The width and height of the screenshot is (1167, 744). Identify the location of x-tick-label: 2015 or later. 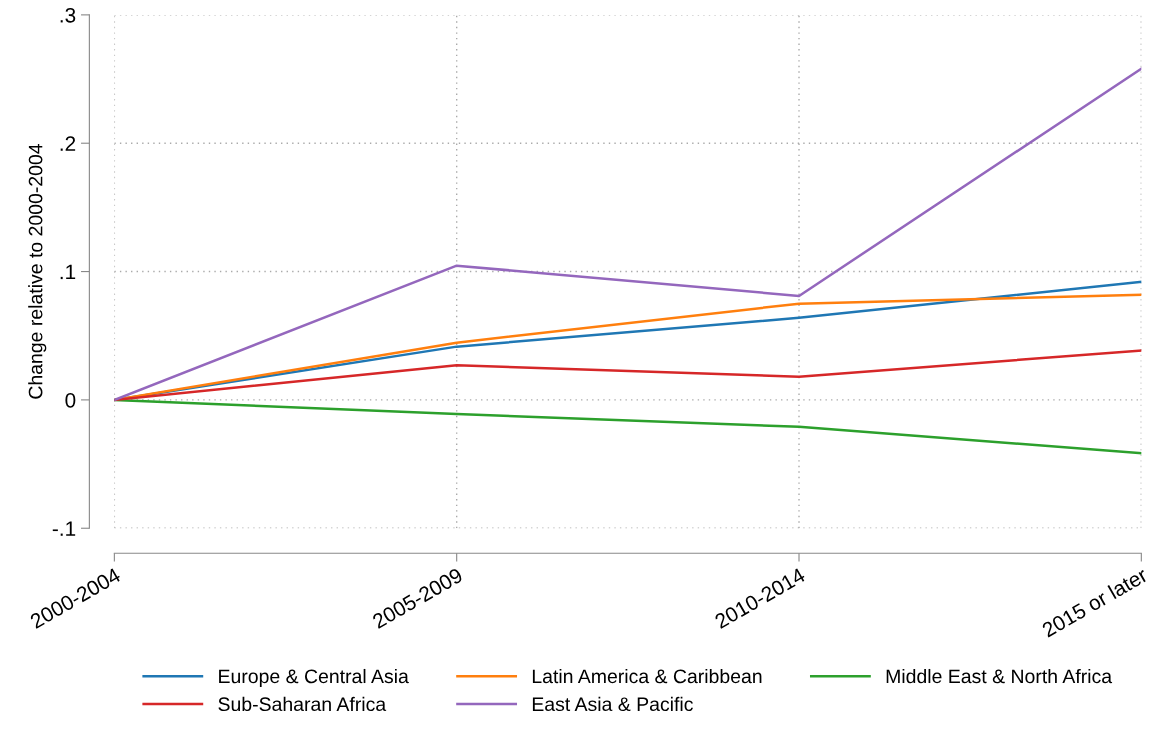
(1094, 602).